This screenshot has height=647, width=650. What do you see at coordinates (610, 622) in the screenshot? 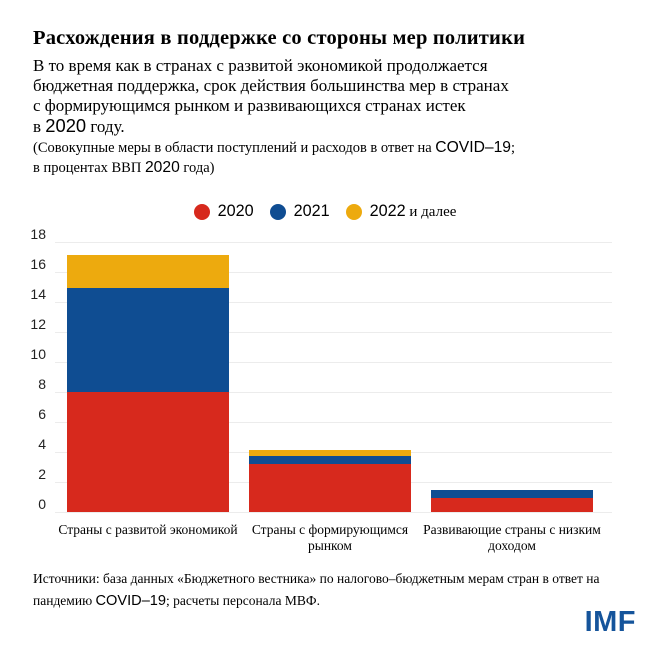
I see `imf-logo: IMF` at bounding box center [610, 622].